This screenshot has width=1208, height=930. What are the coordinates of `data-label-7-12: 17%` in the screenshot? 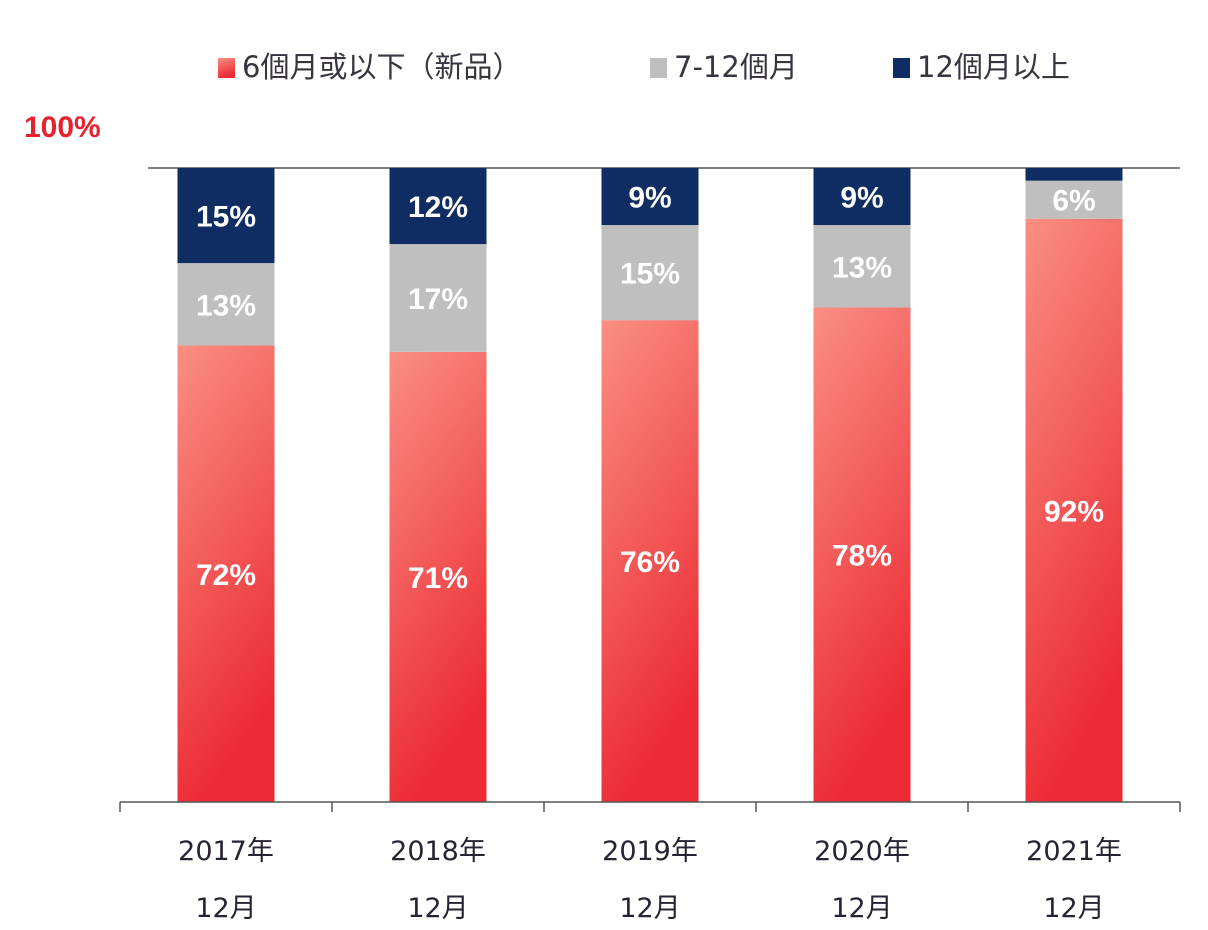 It's located at (438, 299).